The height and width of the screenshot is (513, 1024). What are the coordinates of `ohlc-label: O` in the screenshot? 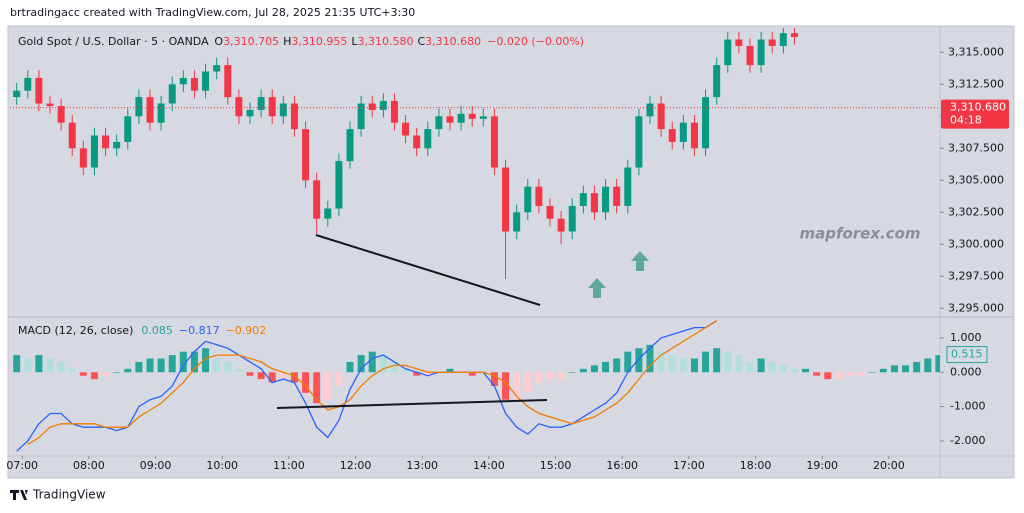 It's located at (218, 41).